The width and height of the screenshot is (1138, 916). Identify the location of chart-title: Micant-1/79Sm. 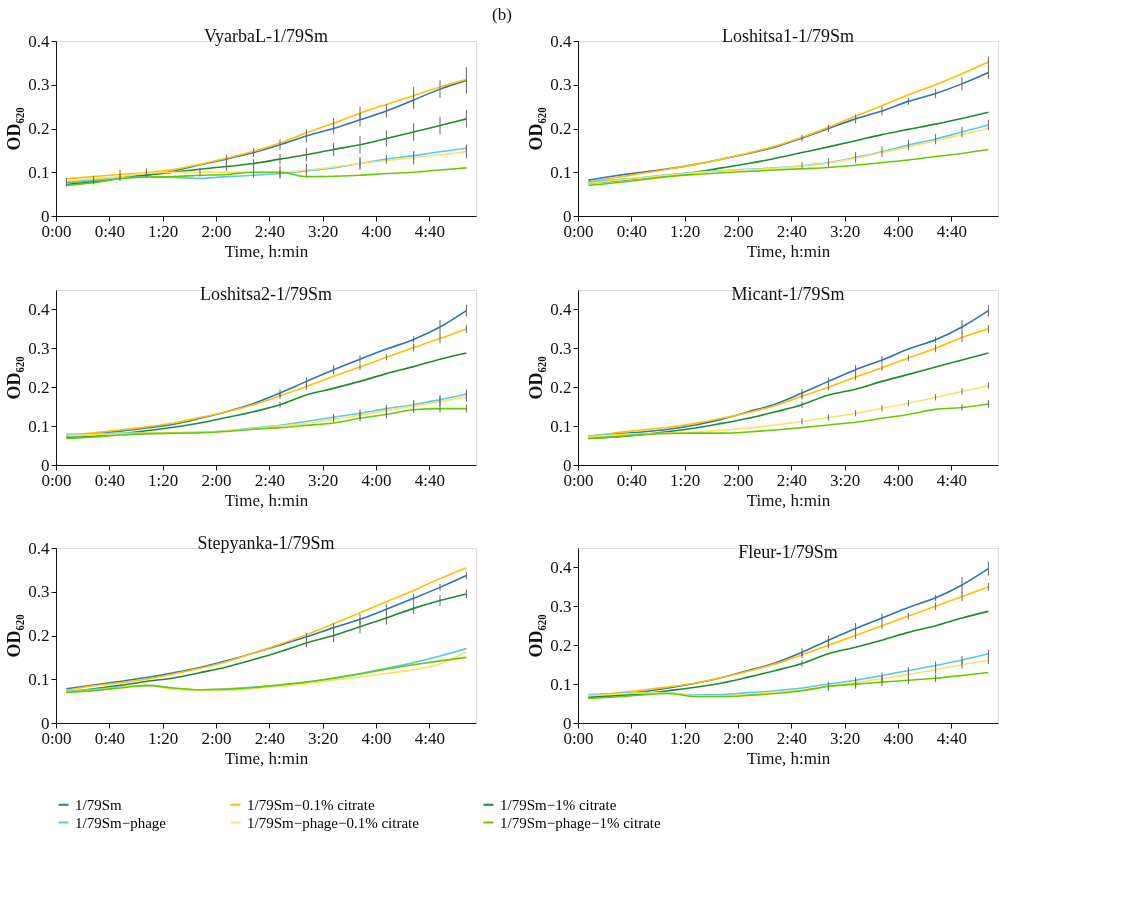
(788, 294).